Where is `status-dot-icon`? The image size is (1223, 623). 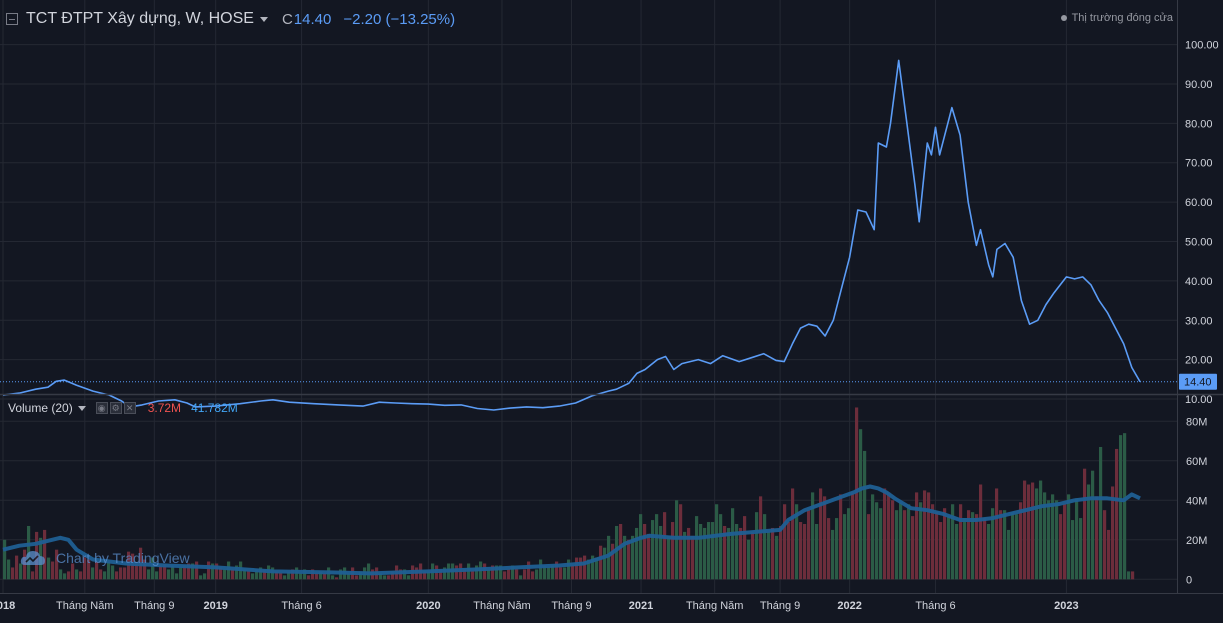 status-dot-icon is located at coordinates (1063, 18).